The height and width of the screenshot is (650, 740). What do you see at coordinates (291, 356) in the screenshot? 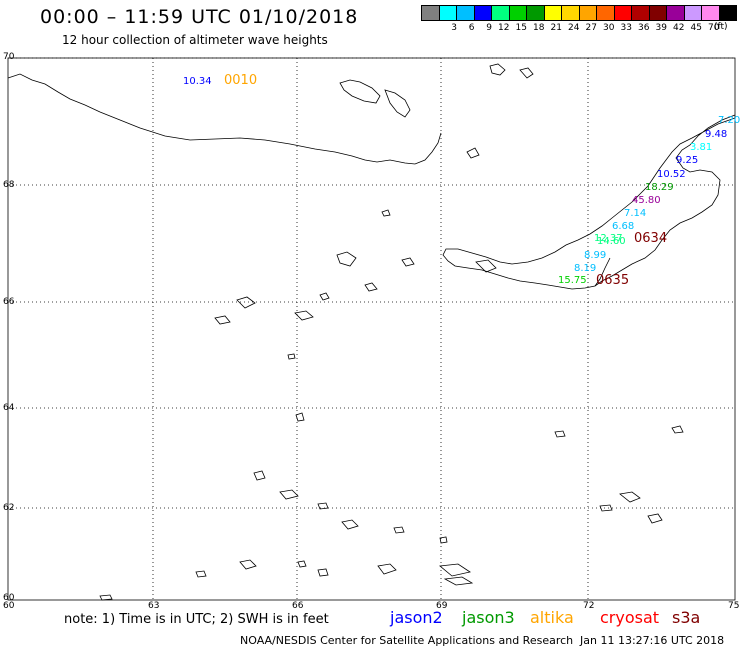
I see `island-o` at bounding box center [291, 356].